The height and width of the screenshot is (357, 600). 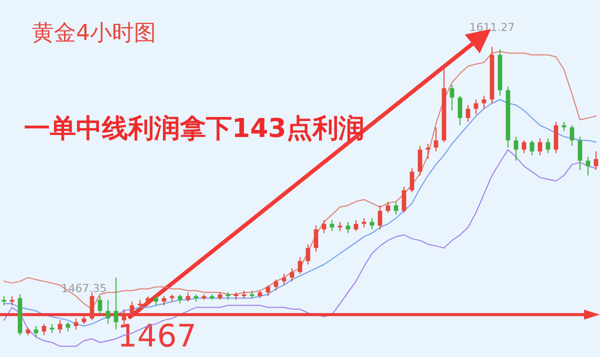 I want to click on annotation: 1467, so click(x=157, y=336).